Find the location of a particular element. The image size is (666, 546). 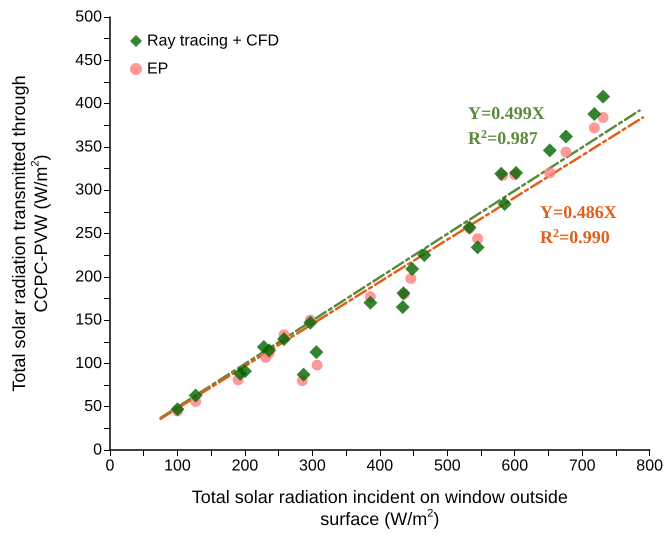

x-tick-label: 500 is located at coordinates (447, 466).